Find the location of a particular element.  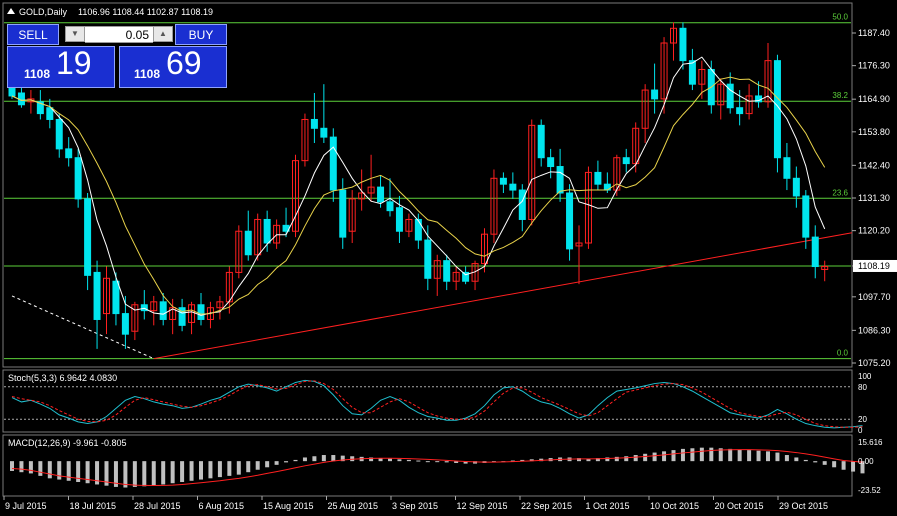

price-tick-label: 1187.40 is located at coordinates (874, 33).